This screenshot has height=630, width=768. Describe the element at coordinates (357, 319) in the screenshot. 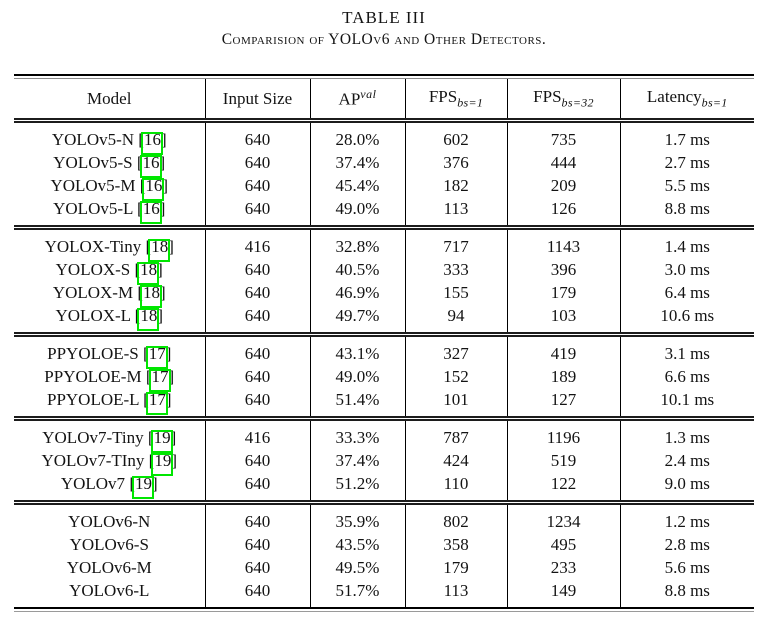

I see `ap-val-cell: 49.7%` at that location.